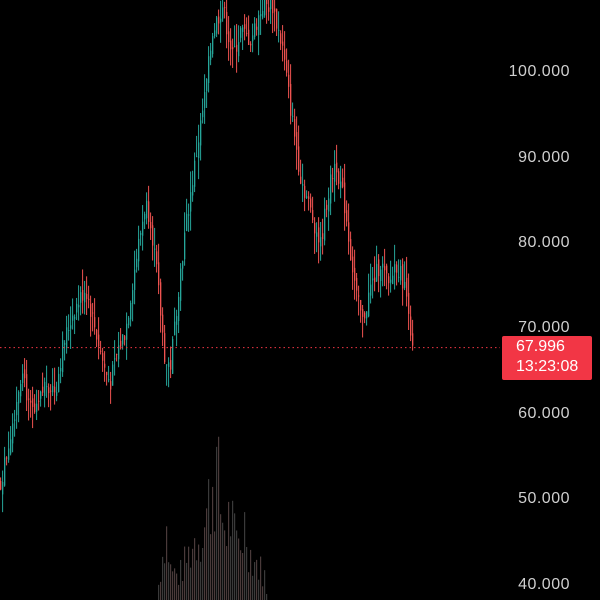  I want to click on y-axis-tick-label: 90.000, so click(544, 157).